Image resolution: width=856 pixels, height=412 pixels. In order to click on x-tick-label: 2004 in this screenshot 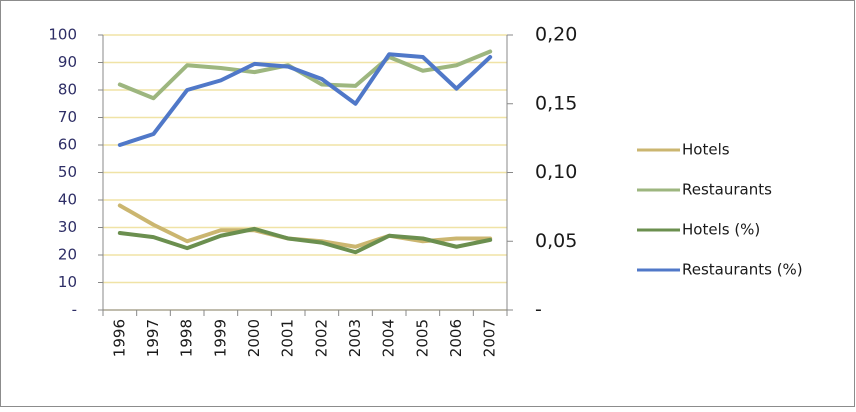, I will do `click(389, 338)`.